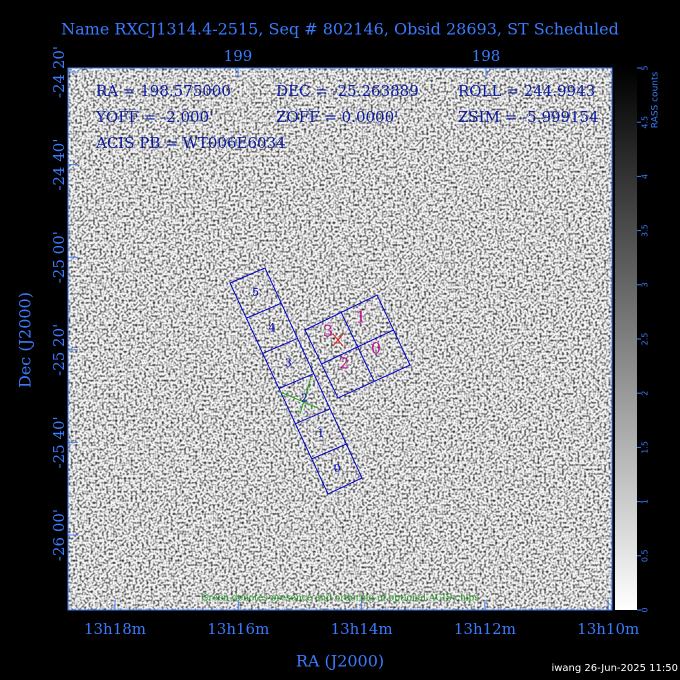 Image resolution: width=680 pixels, height=680 pixels. Describe the element at coordinates (347, 91) in the screenshot. I see `info-dec: DEC = -25.263889` at that location.